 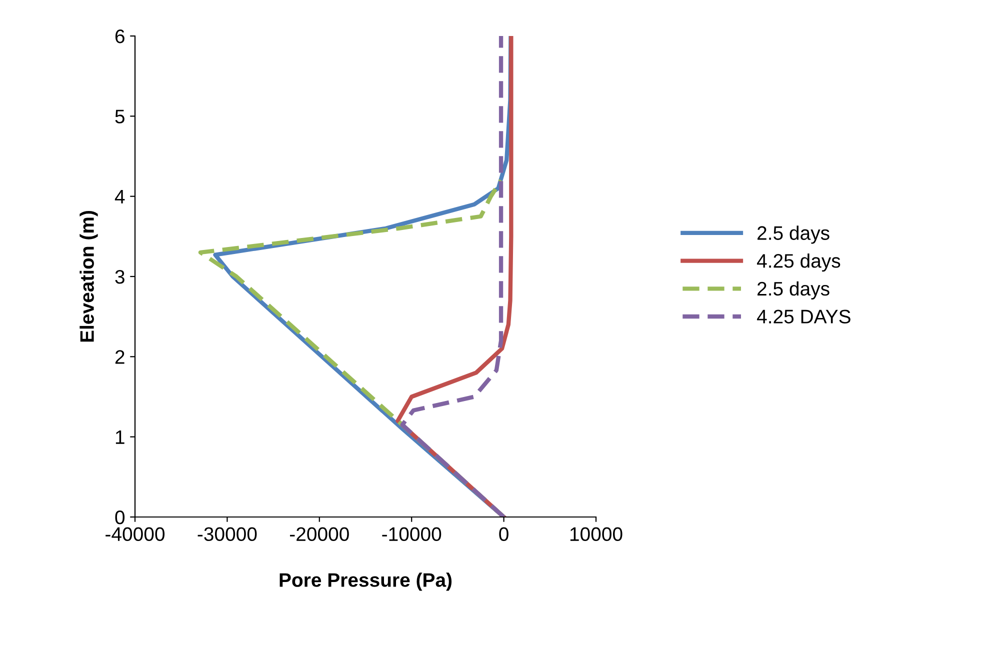 I want to click on y-tick-label: 4, so click(x=119, y=197).